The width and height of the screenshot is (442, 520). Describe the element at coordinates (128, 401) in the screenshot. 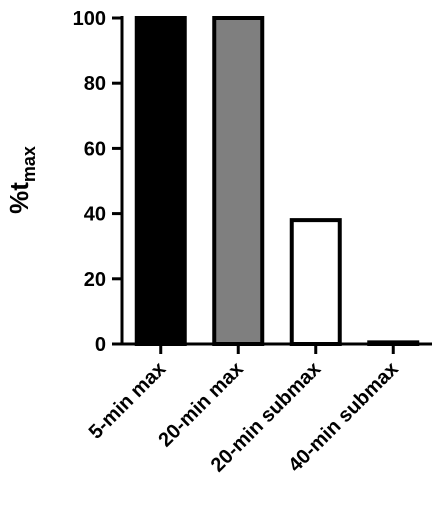

I see `x-tick-label: 5-min max` at that location.